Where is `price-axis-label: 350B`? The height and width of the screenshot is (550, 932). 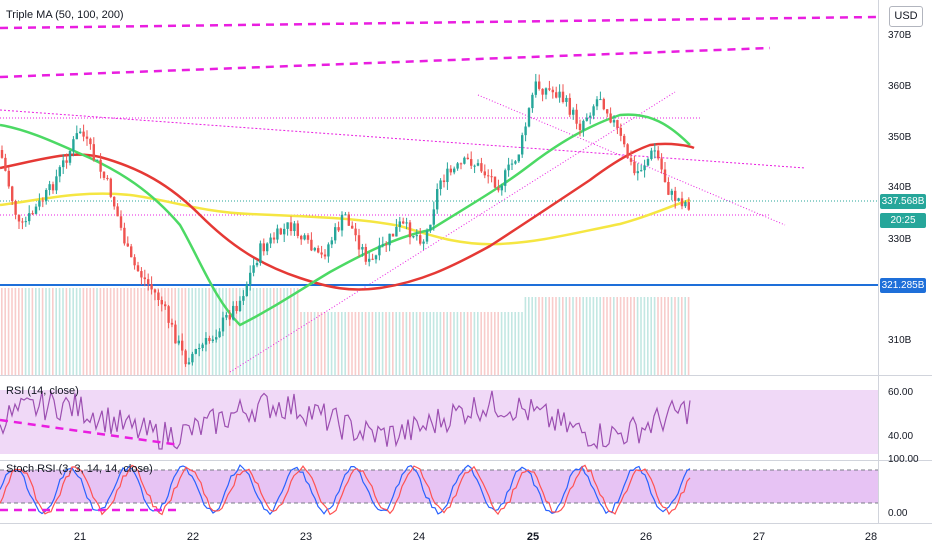 price-axis-label: 350B is located at coordinates (900, 137).